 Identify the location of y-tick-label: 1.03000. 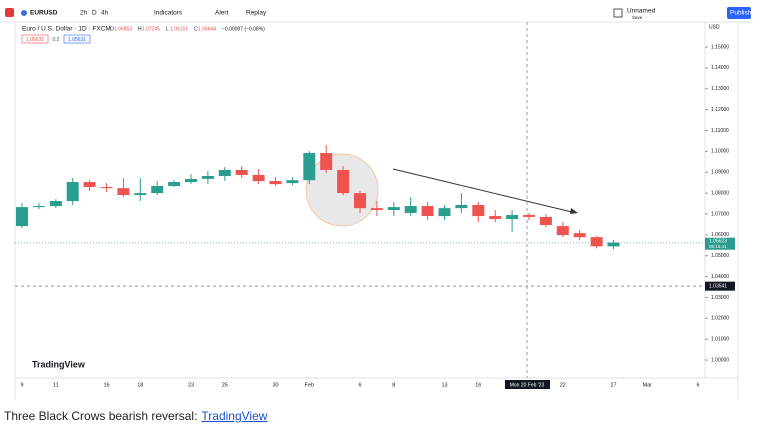
(720, 298).